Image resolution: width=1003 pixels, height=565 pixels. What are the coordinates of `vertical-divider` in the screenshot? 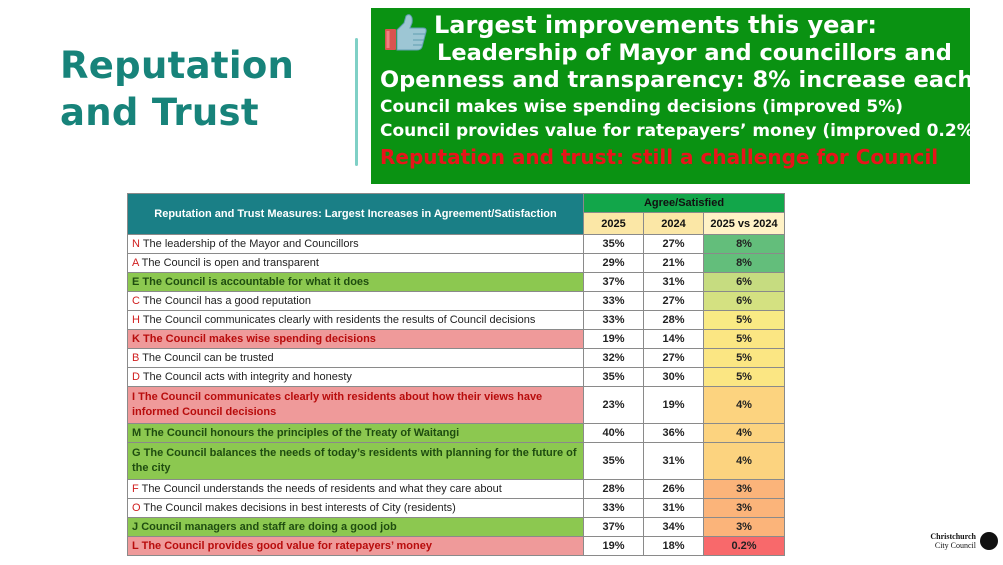 It's located at (356, 102).